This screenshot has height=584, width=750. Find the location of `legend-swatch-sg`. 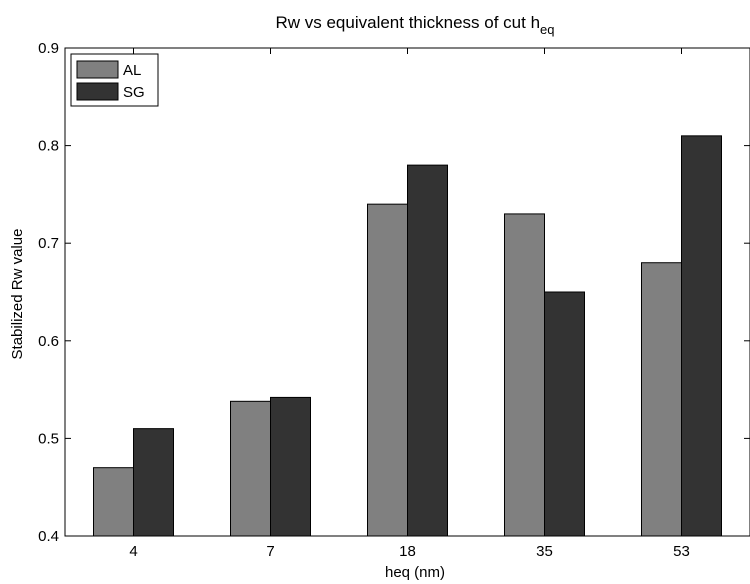

legend-swatch-sg is located at coordinates (97, 91).